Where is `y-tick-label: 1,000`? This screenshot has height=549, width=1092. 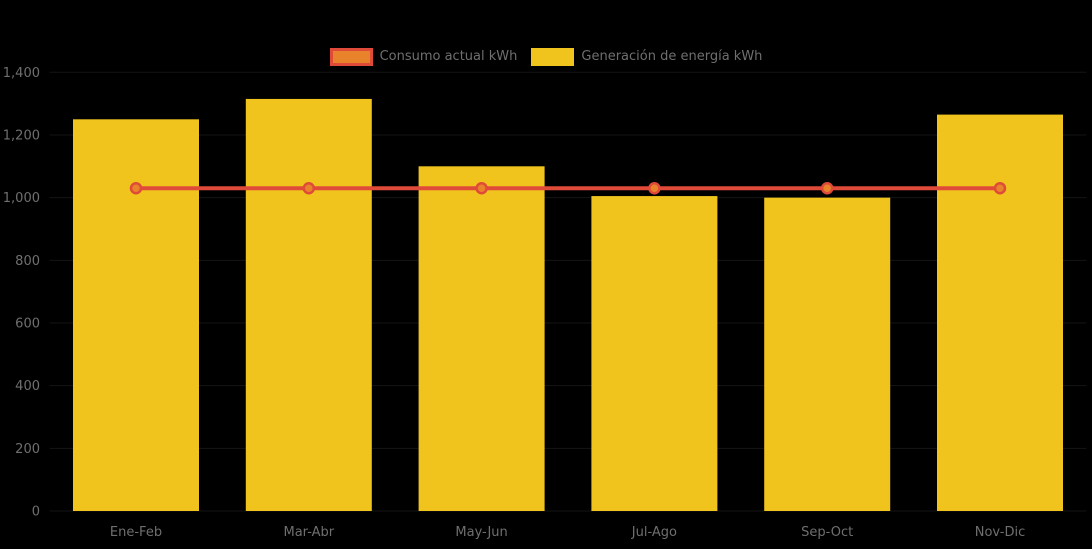 y-tick-label: 1,000 is located at coordinates (21, 198).